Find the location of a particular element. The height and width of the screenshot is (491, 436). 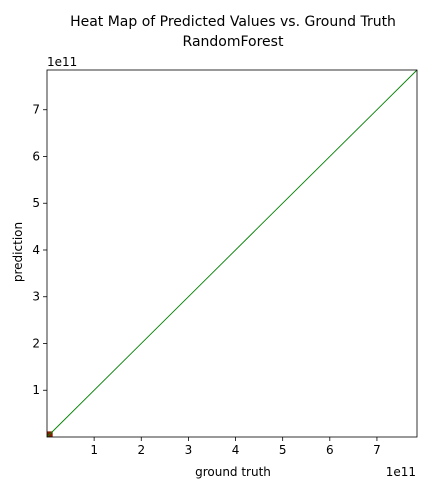

x-tick-label: 4 is located at coordinates (236, 450).